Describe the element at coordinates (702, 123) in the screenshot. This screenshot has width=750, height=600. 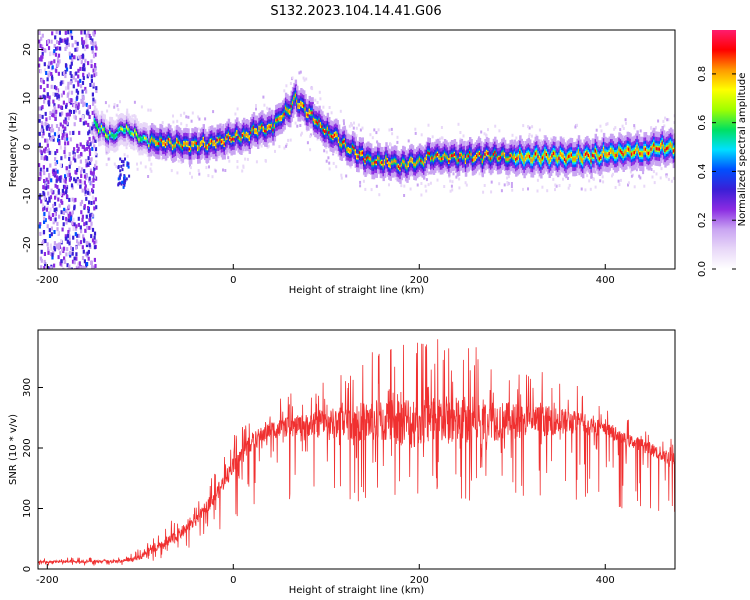
I see `colorbar-tick-label: 0.6` at that location.